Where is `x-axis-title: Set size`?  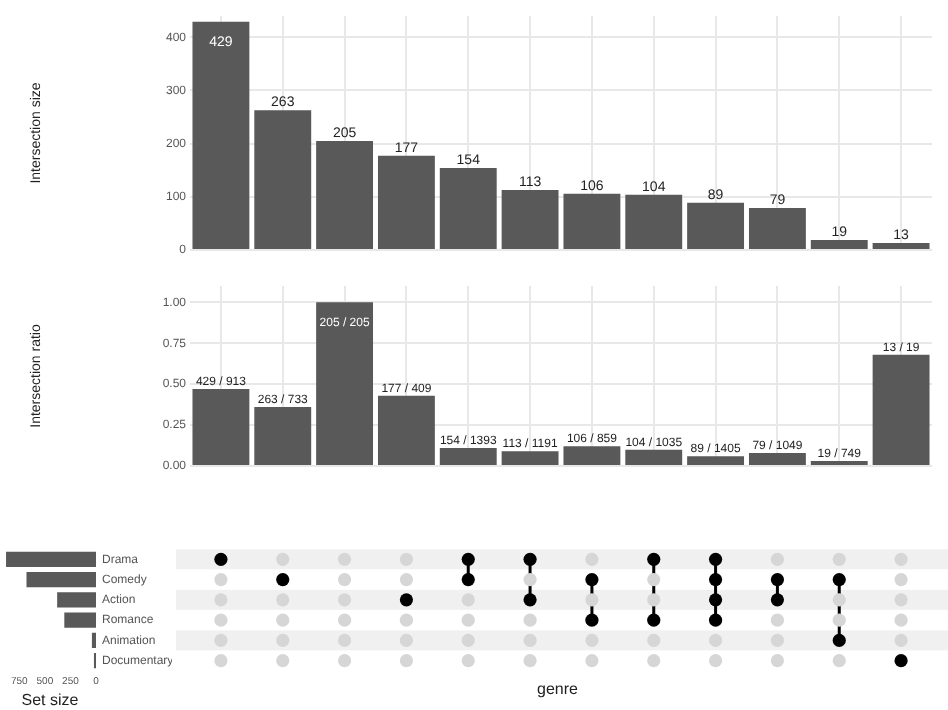
x-axis-title: Set size is located at coordinates (50, 699).